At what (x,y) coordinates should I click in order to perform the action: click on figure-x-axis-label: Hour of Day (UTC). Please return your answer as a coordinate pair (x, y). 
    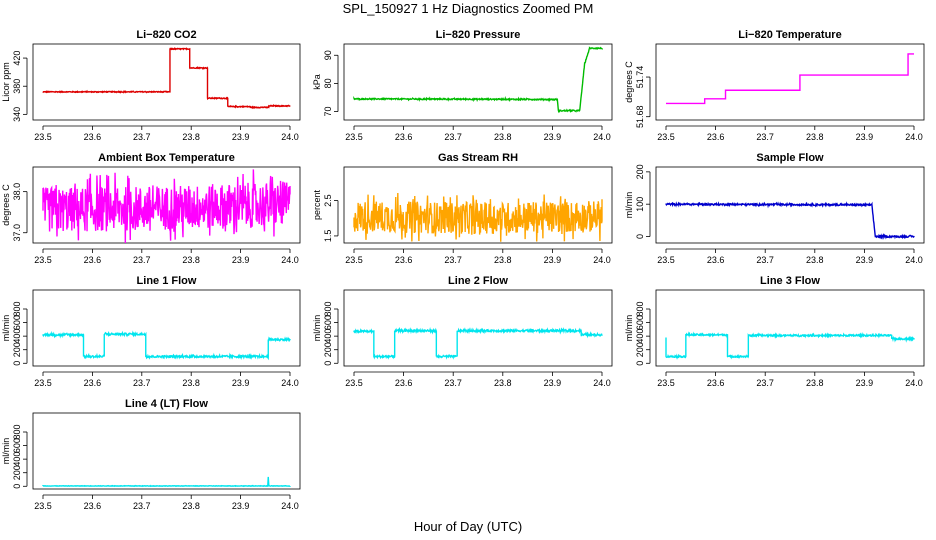
    Looking at the image, I should click on (468, 526).